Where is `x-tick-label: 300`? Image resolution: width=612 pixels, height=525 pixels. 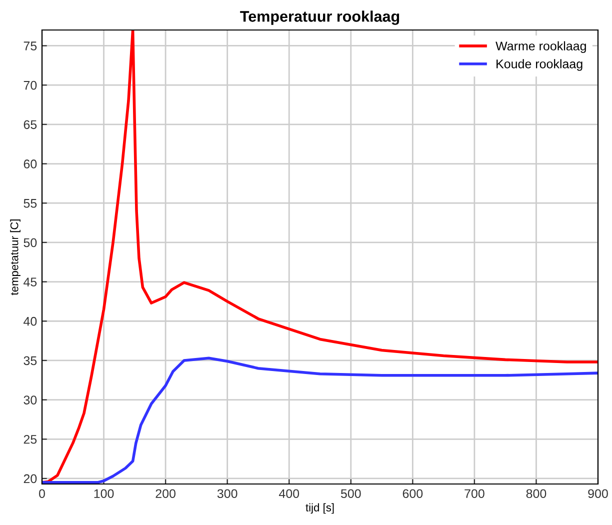
x-tick-label: 300 is located at coordinates (227, 493).